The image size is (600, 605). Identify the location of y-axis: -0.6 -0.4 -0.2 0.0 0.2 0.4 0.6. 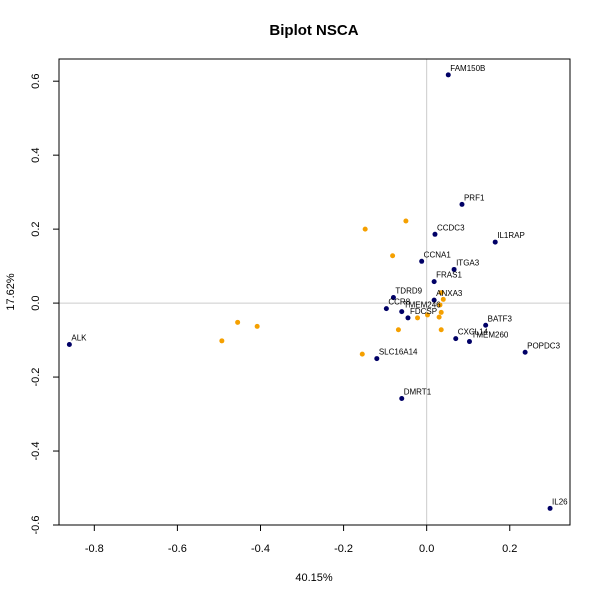
(45, 304).